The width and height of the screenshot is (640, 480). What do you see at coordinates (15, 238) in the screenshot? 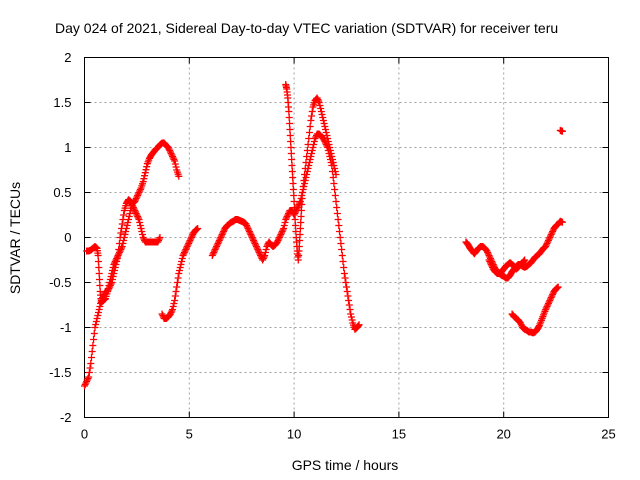
I see `y-axis-label: SDTVAR / TECUs` at bounding box center [15, 238].